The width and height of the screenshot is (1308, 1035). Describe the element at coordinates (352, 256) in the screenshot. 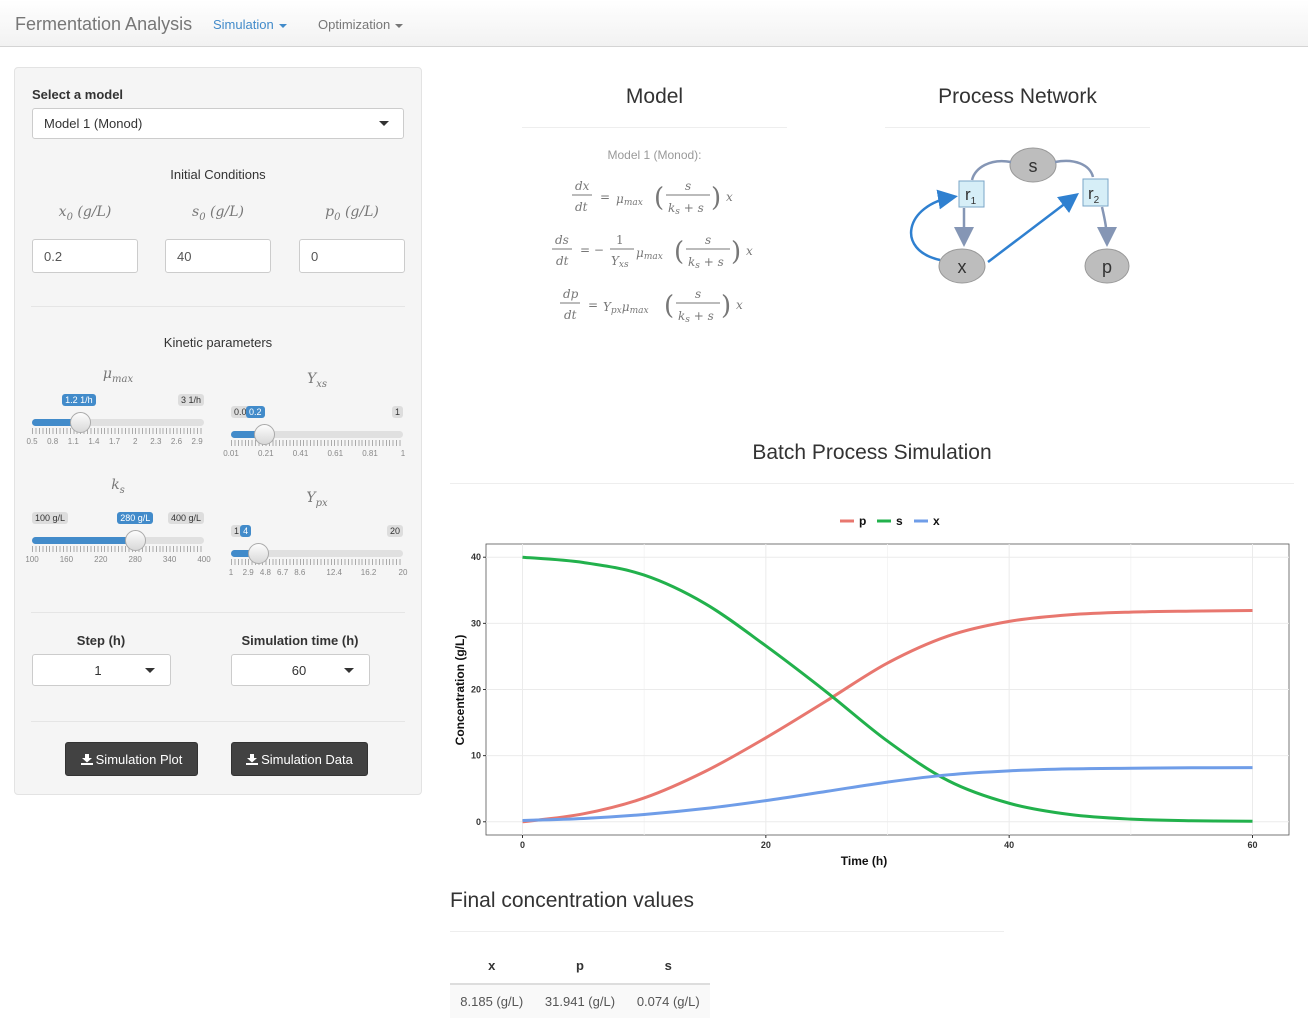

I see `p0-input: 0` at that location.